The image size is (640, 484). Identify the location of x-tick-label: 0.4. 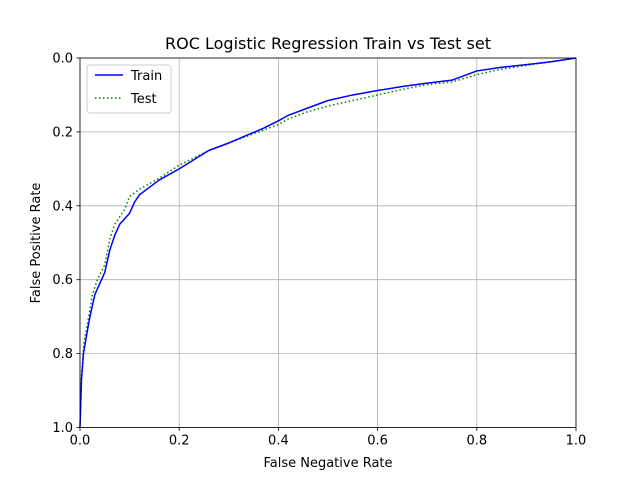
(278, 441).